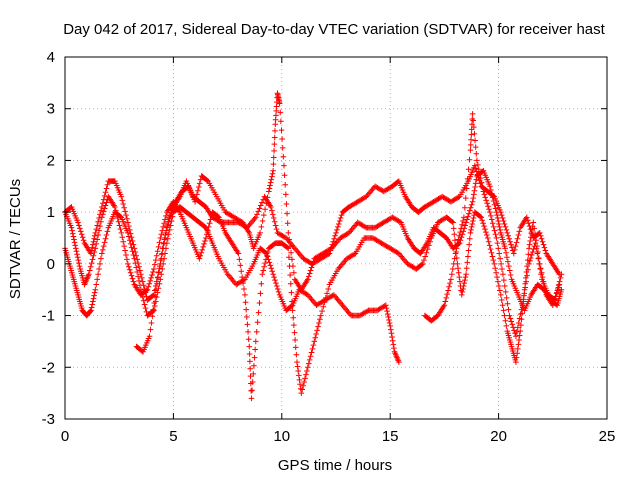  Describe the element at coordinates (498, 436) in the screenshot. I see `x-tick-label: 20` at that location.